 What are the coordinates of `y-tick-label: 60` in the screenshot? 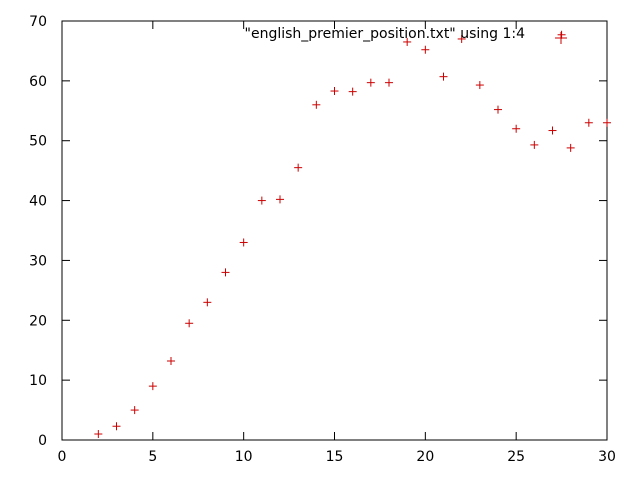 It's located at (38, 82).